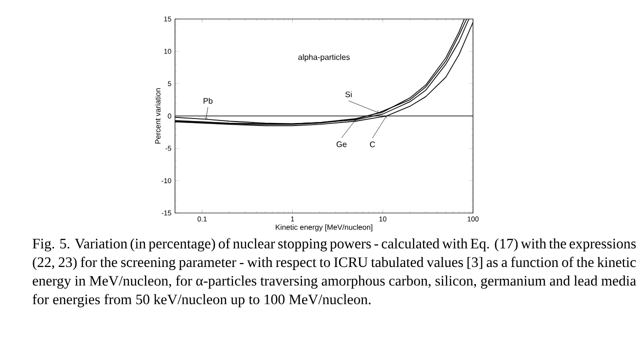 Image resolution: width=644 pixels, height=341 pixels. What do you see at coordinates (341, 144) in the screenshot?
I see `legend-label: Ge` at bounding box center [341, 144].